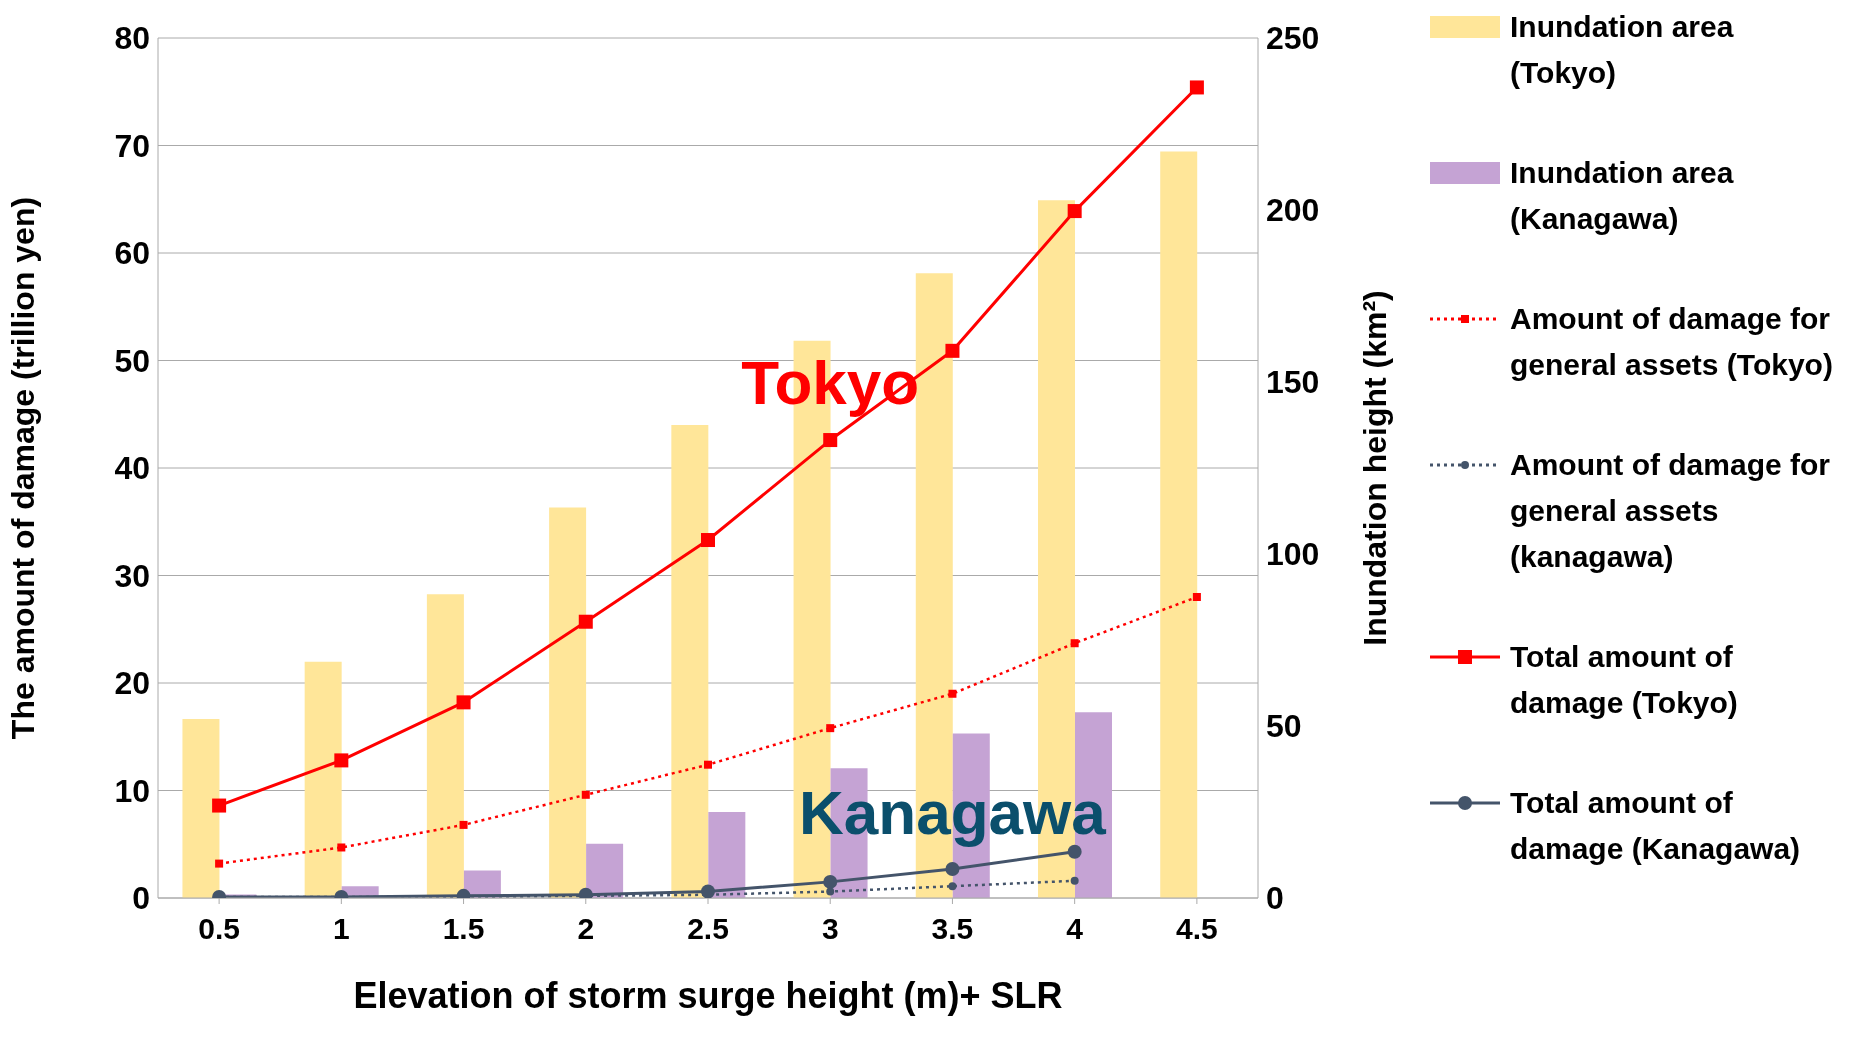 The height and width of the screenshot is (1054, 1860). What do you see at coordinates (1075, 929) in the screenshot?
I see `x-tick-label: 4` at bounding box center [1075, 929].